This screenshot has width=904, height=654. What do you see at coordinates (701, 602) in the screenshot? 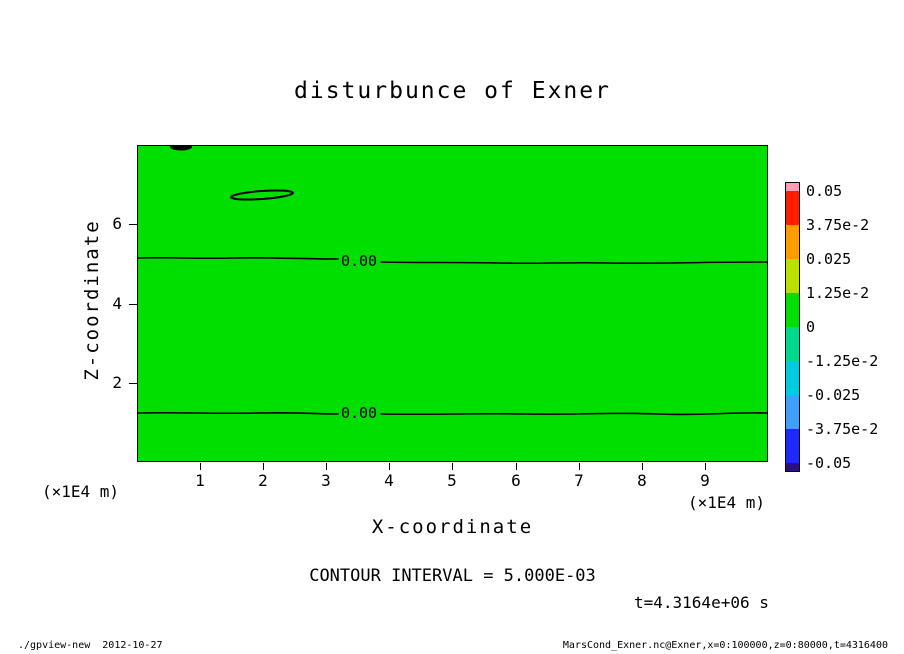
I see `time-annotation: t=4.3164e+06 s` at bounding box center [701, 602].